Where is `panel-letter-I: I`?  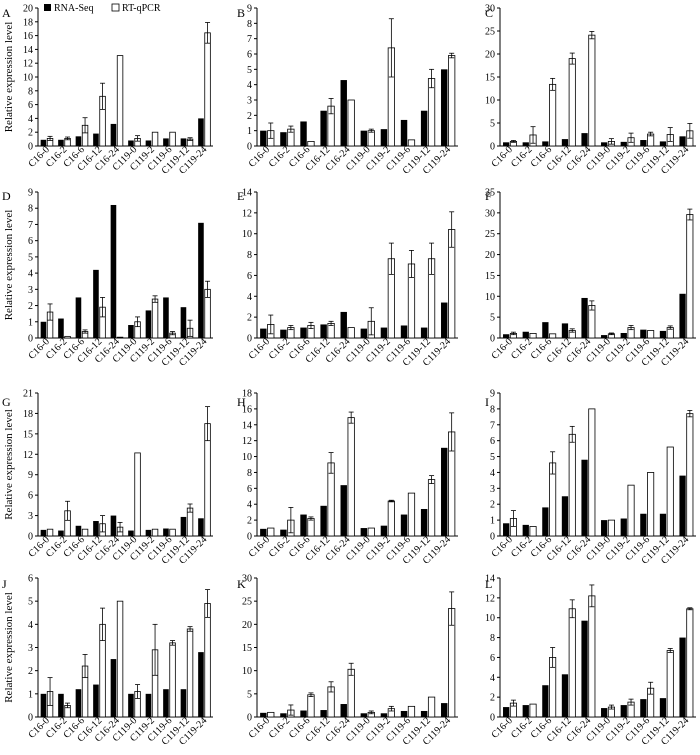 panel-letter-I: I is located at coordinates (487, 402).